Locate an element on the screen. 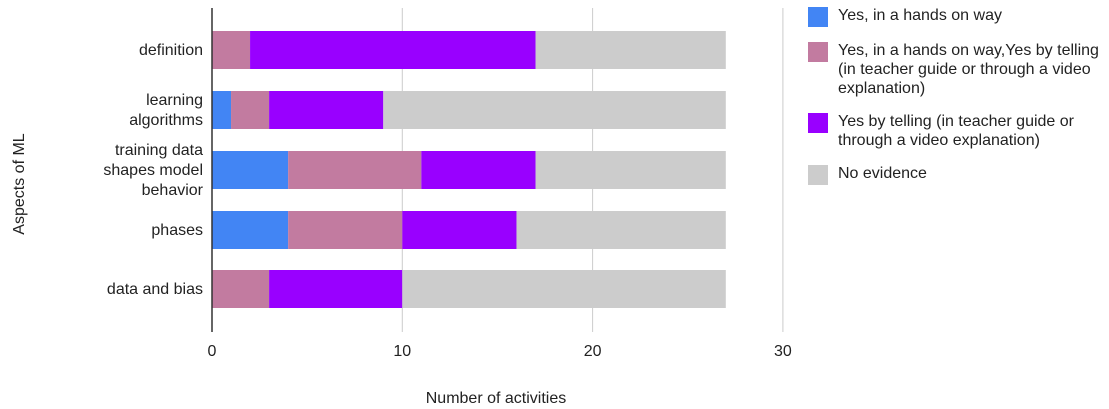 The height and width of the screenshot is (409, 1109). x-tick-label: 0 is located at coordinates (212, 351).